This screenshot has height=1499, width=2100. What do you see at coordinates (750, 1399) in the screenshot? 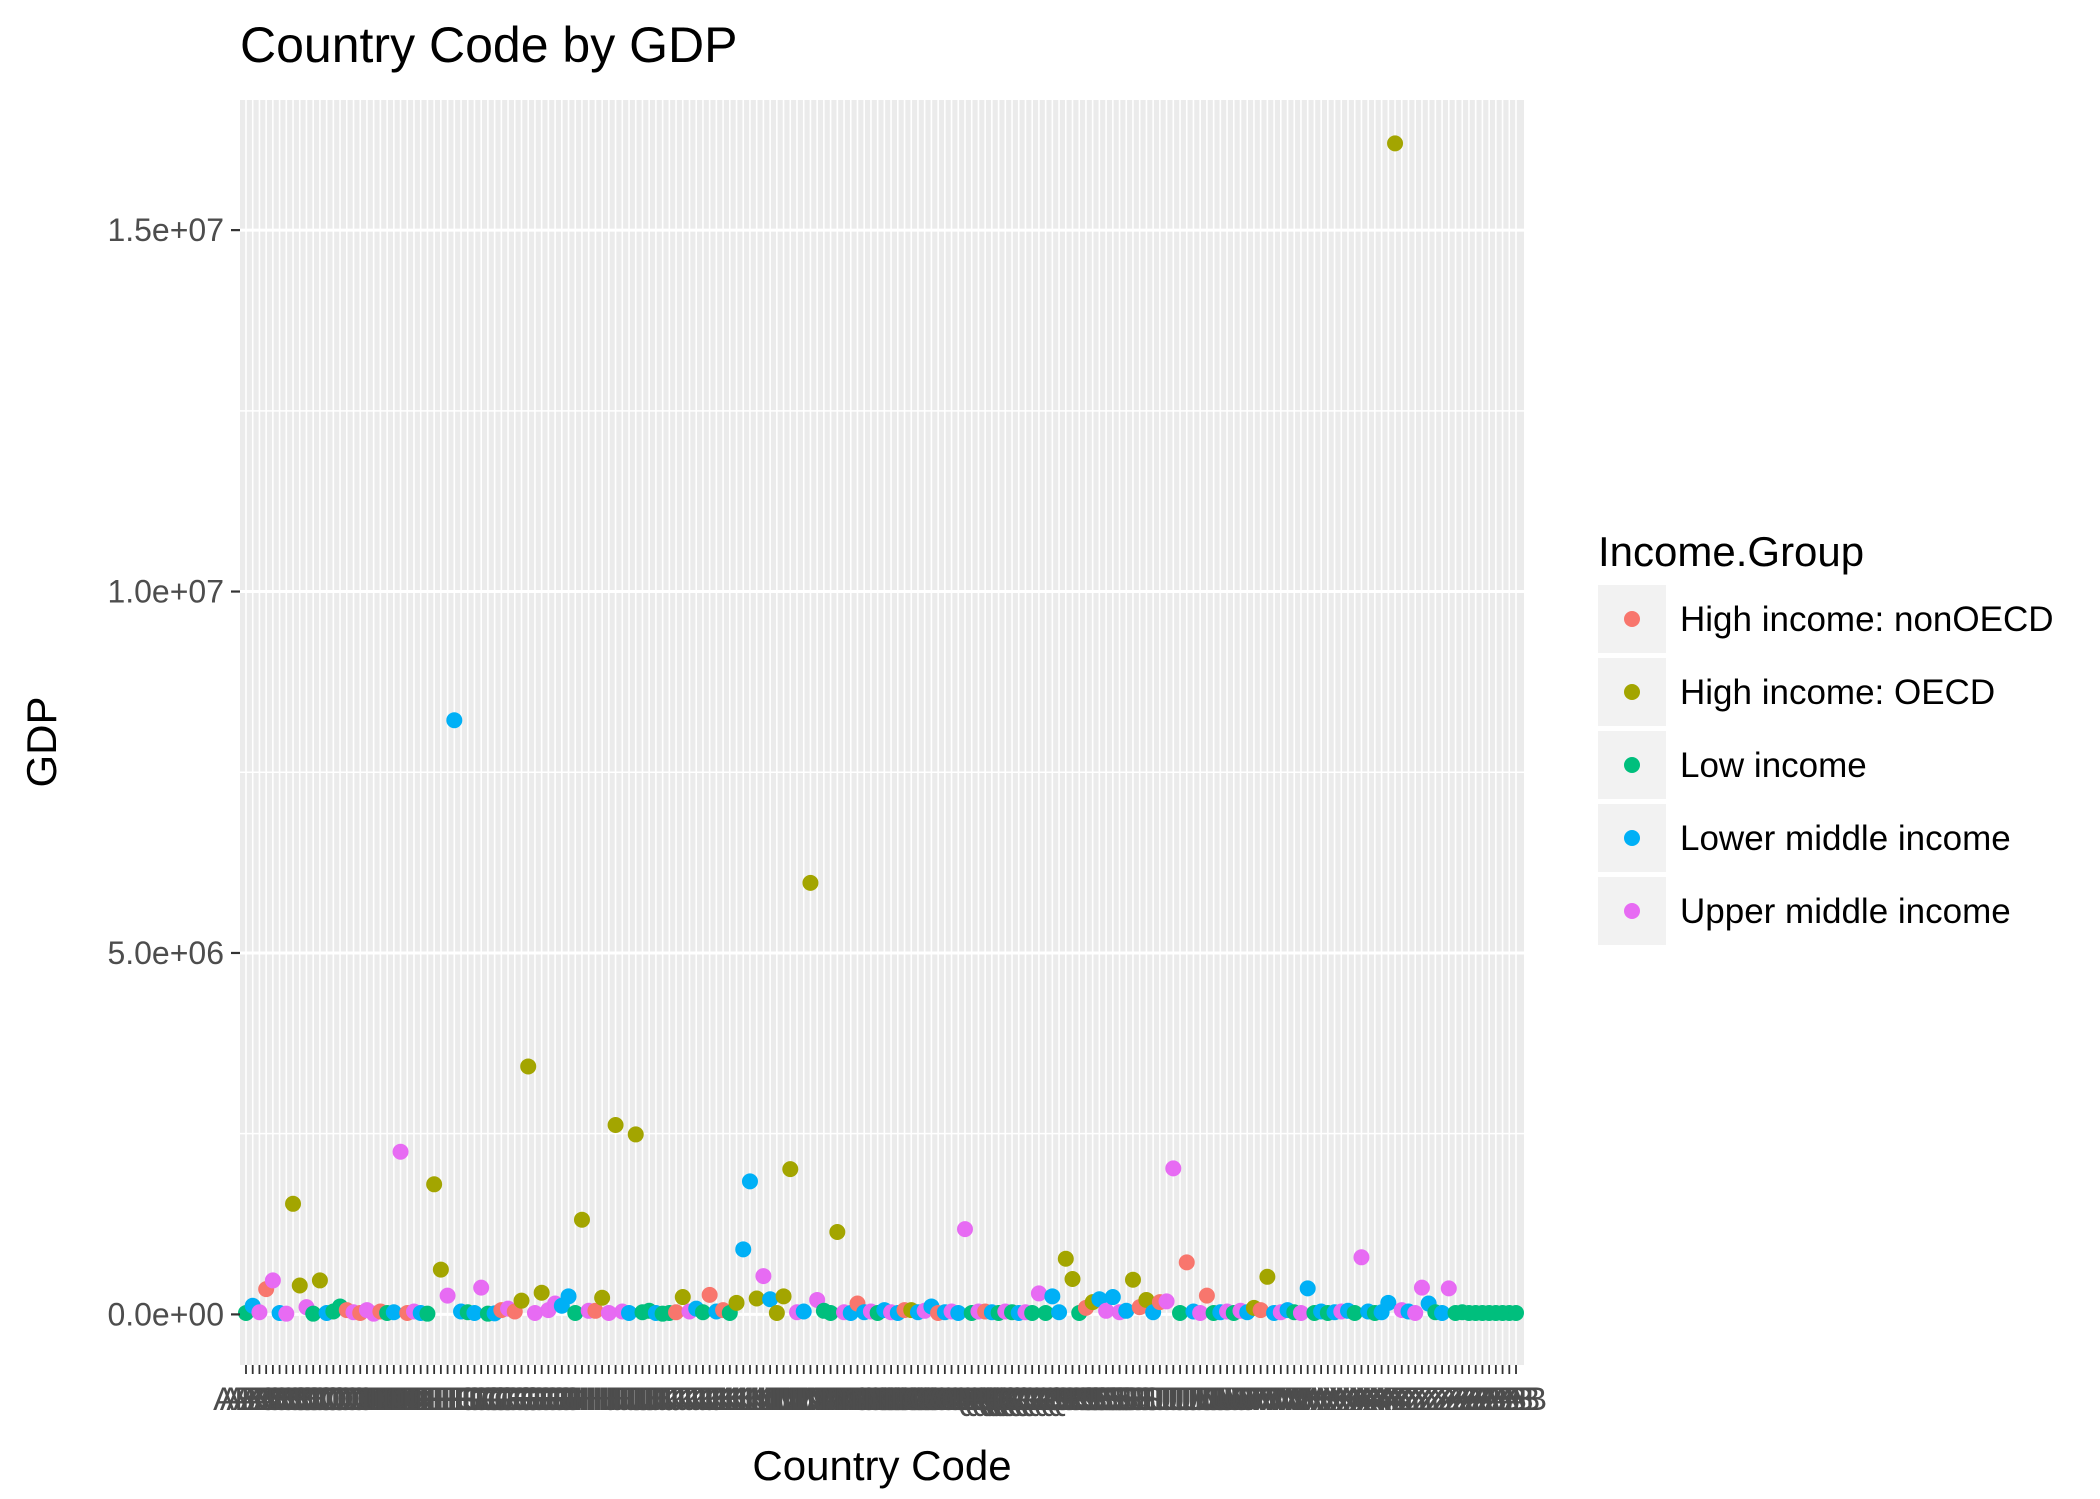
I see `x-tick-label: KLM` at bounding box center [750, 1399].